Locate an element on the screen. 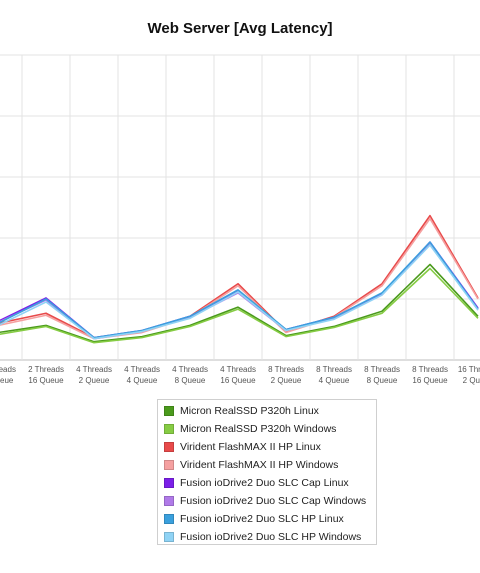 Image resolution: width=480 pixels, height=573 pixels. legend-entry: Virident FlashMAX II HP Linux is located at coordinates (270, 447).